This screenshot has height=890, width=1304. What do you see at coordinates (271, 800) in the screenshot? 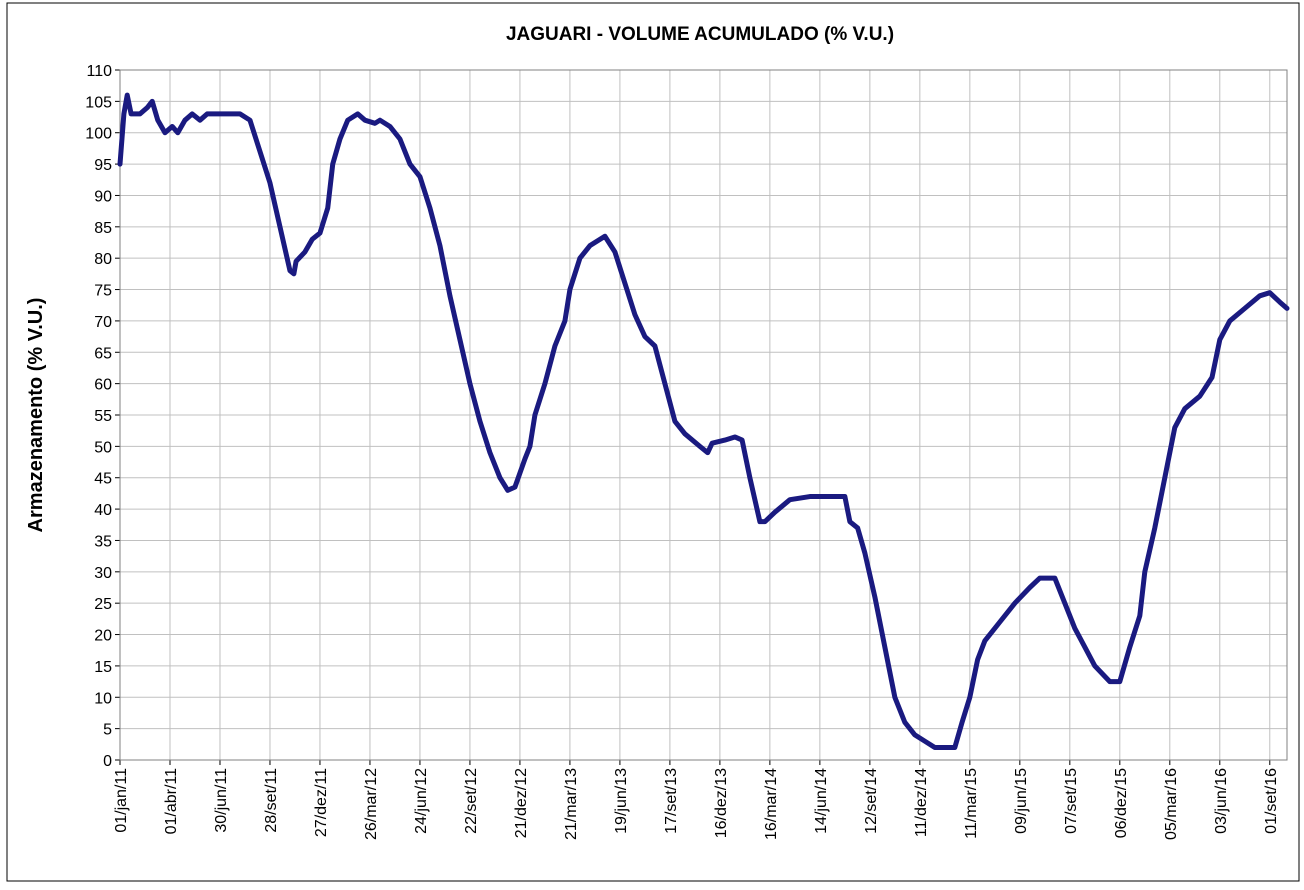
I see `x-tick-label: 28/set/11` at bounding box center [271, 800].